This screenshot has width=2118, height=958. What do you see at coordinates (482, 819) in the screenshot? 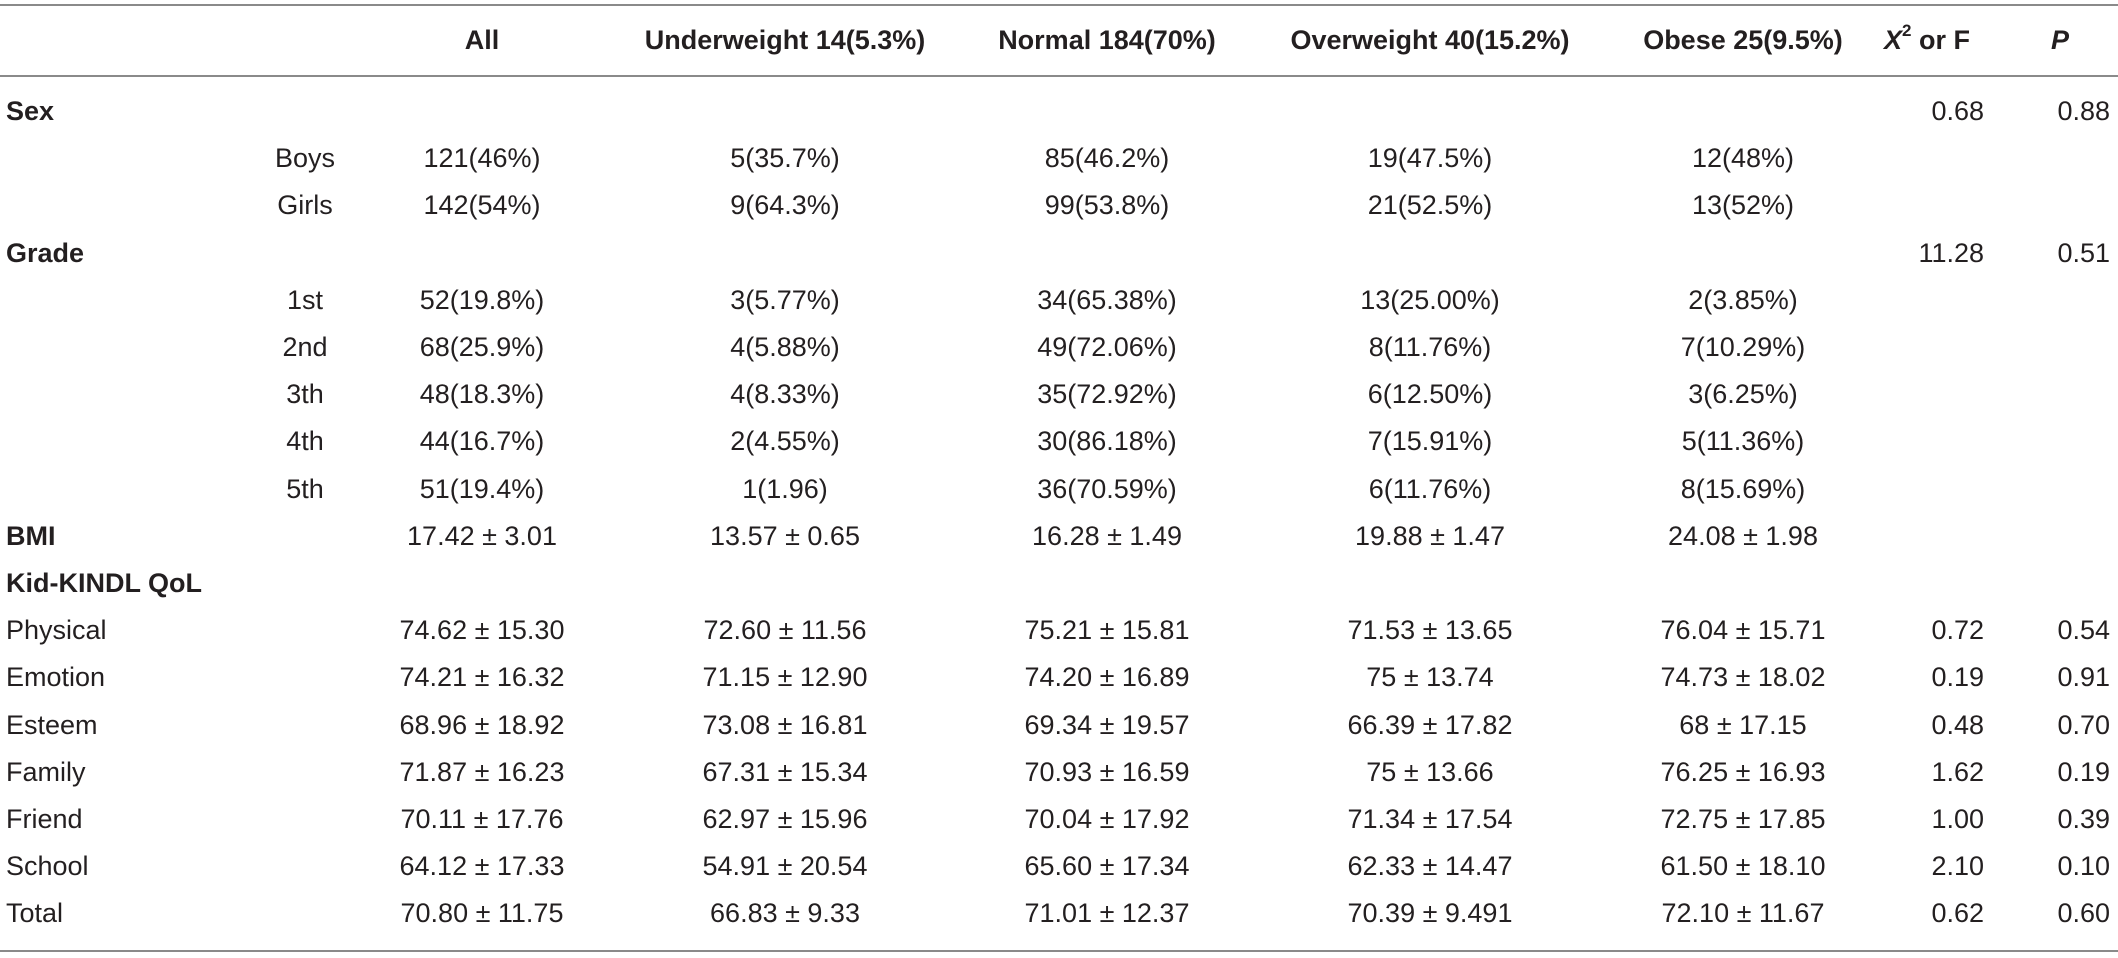
I see `all-value: 70.11 ± 17.76` at bounding box center [482, 819].